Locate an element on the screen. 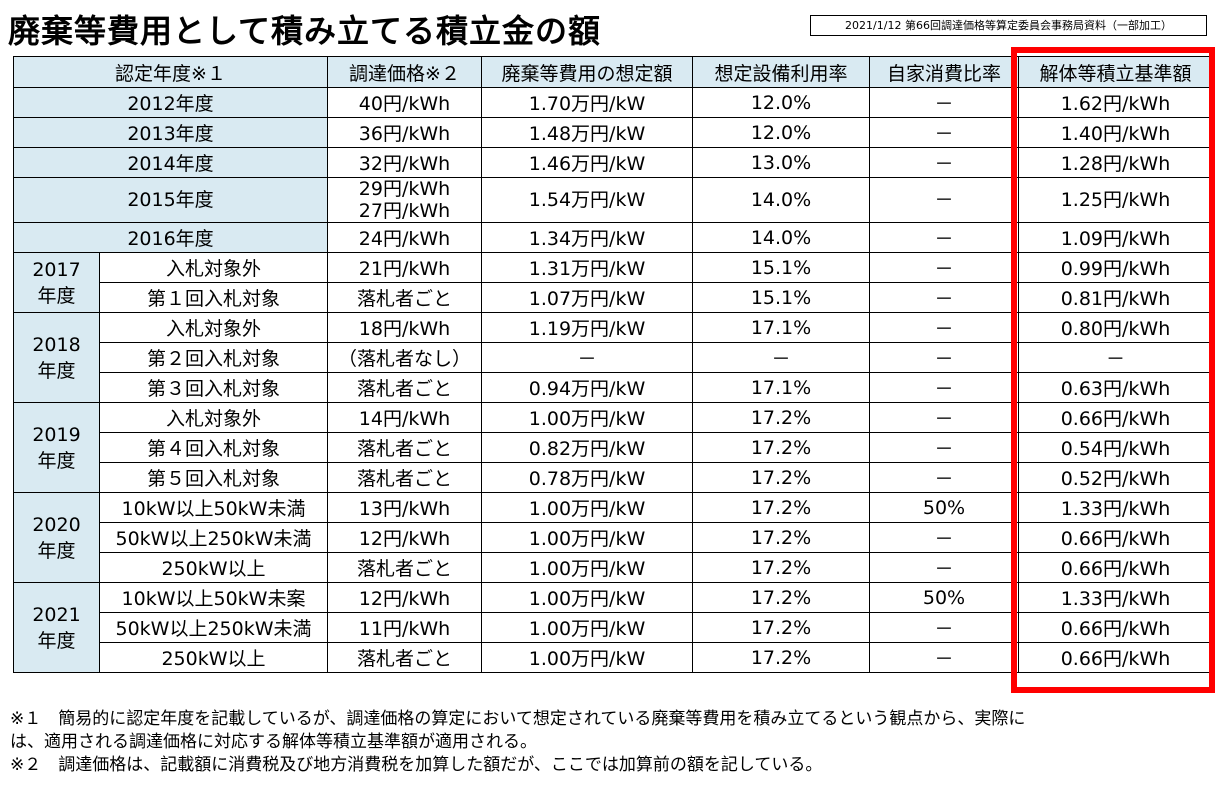 Image resolution: width=1226 pixels, height=793 pixels. price-cell: 12円/kWh is located at coordinates (404, 597).